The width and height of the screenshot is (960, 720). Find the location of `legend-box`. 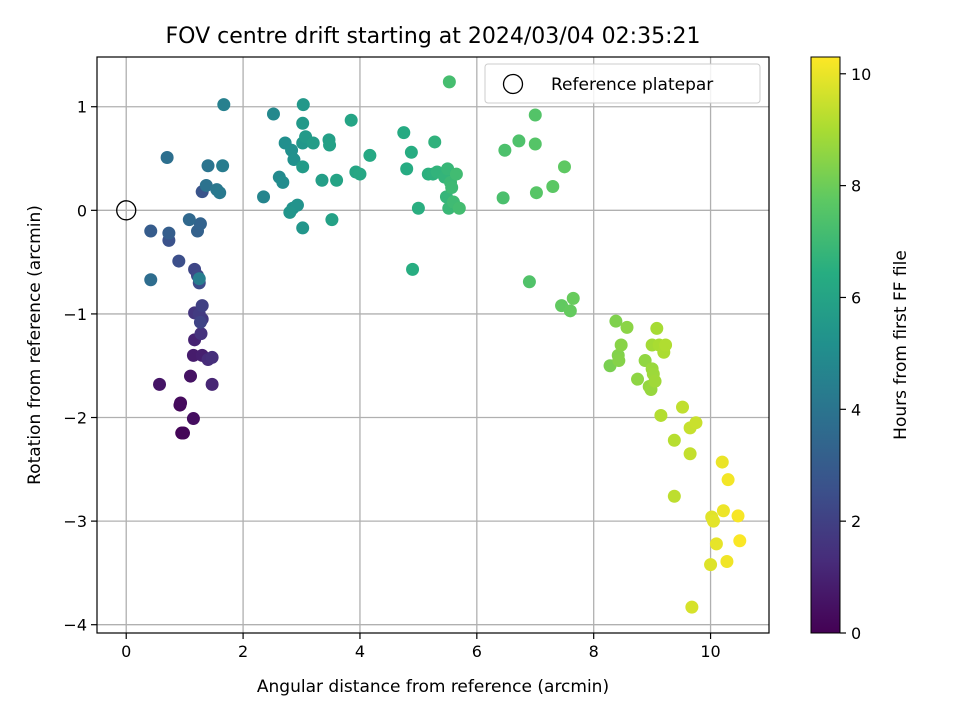

legend-box is located at coordinates (622, 83).